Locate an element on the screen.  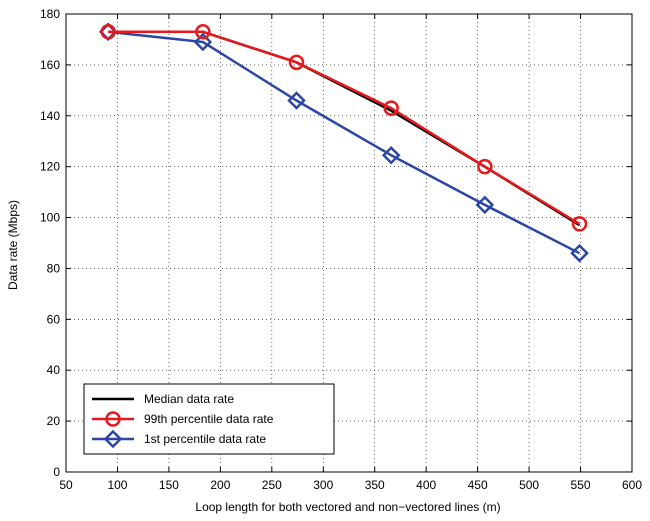
x-tick-label: 350 is located at coordinates (375, 485).